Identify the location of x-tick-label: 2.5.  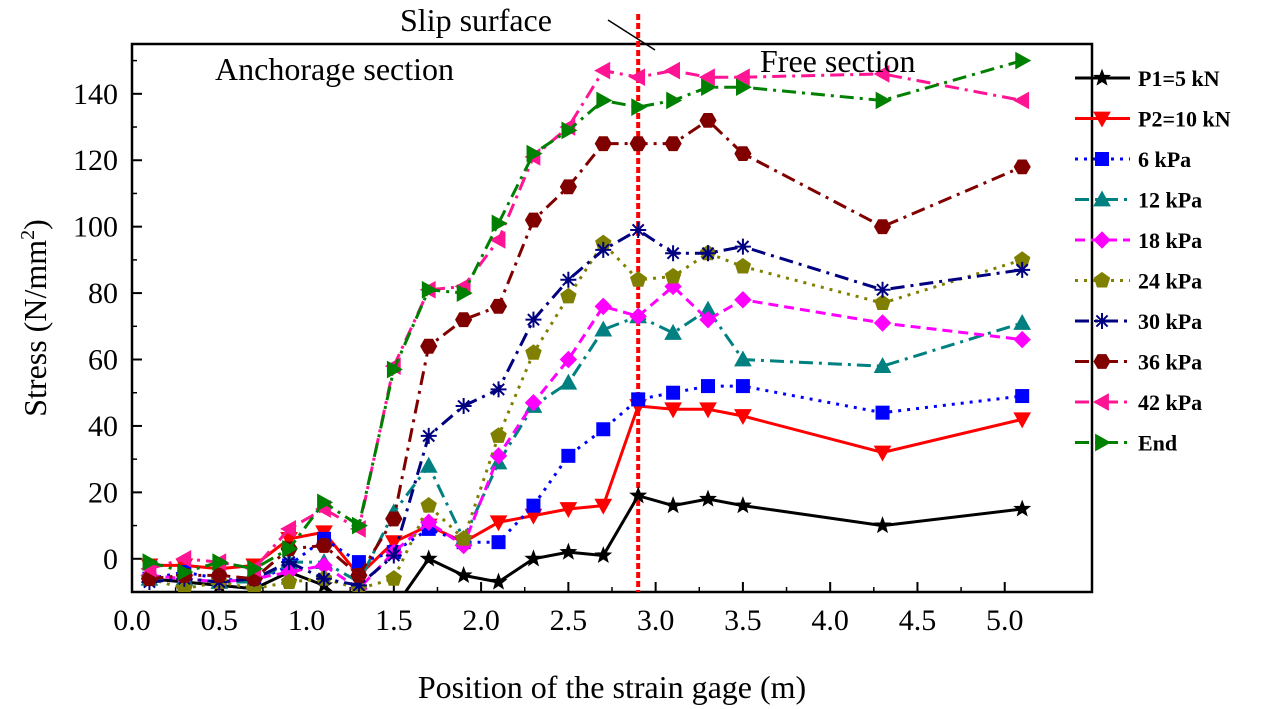
(569, 620).